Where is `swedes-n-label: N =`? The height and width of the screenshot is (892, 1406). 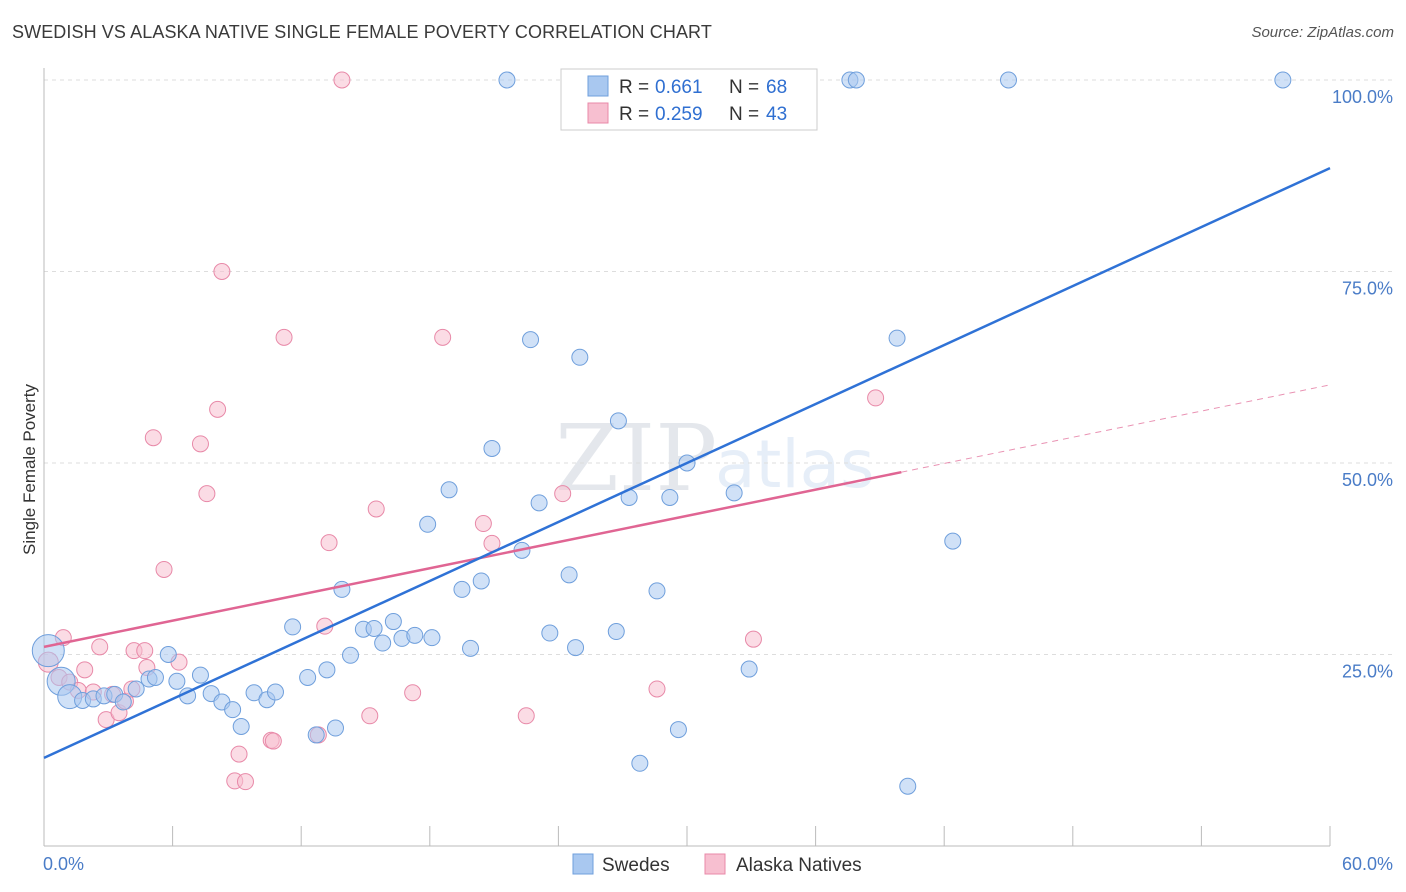 swedes-n-label: N = is located at coordinates (744, 87).